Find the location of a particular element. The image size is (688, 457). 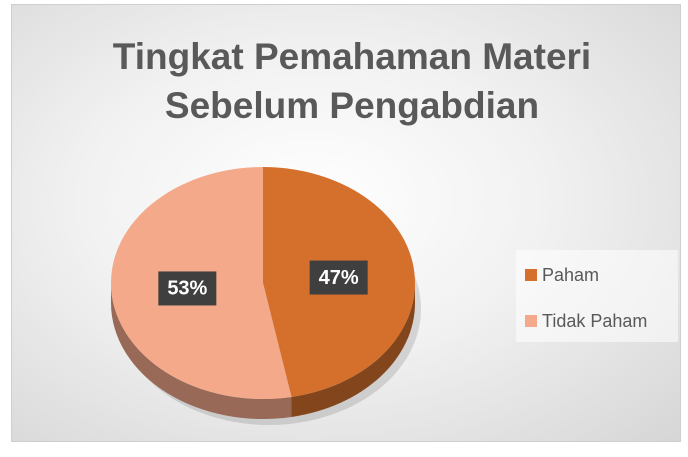

data-label: 53% is located at coordinates (187, 289).